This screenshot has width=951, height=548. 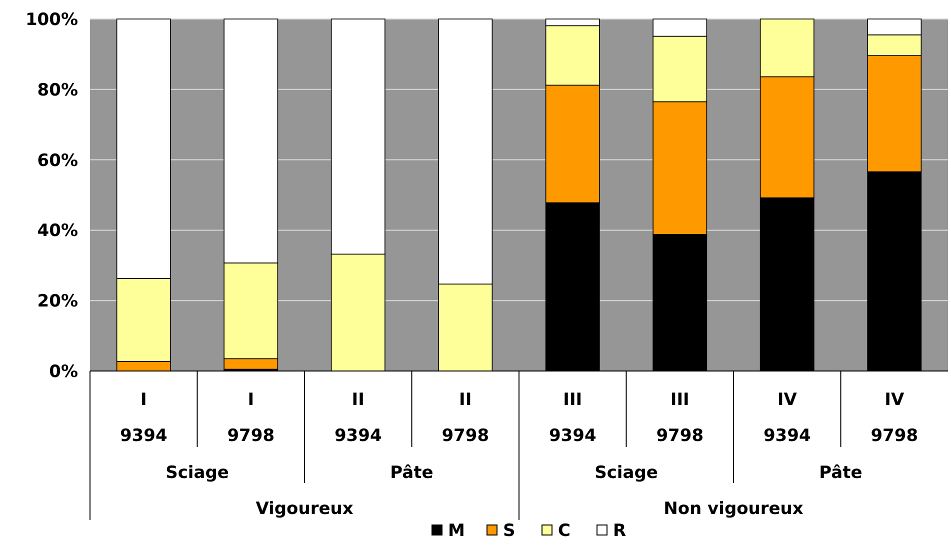 I want to click on legend-label: M, so click(x=456, y=531).